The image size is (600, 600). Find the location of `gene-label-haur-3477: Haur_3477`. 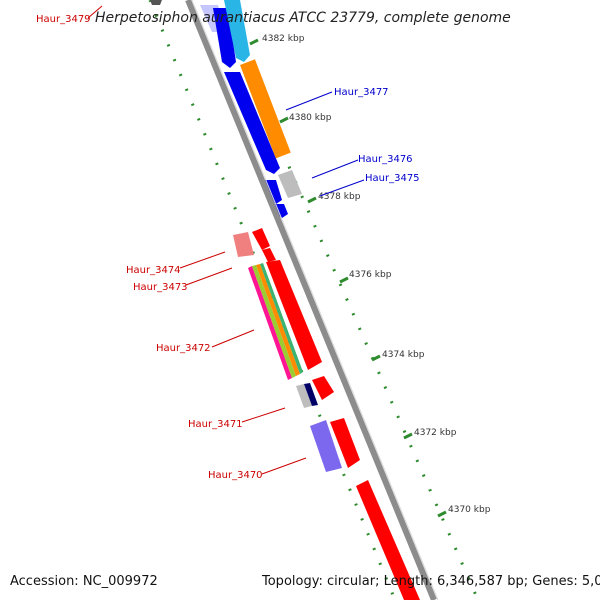

gene-label-haur-3477: Haur_3477 is located at coordinates (361, 92).